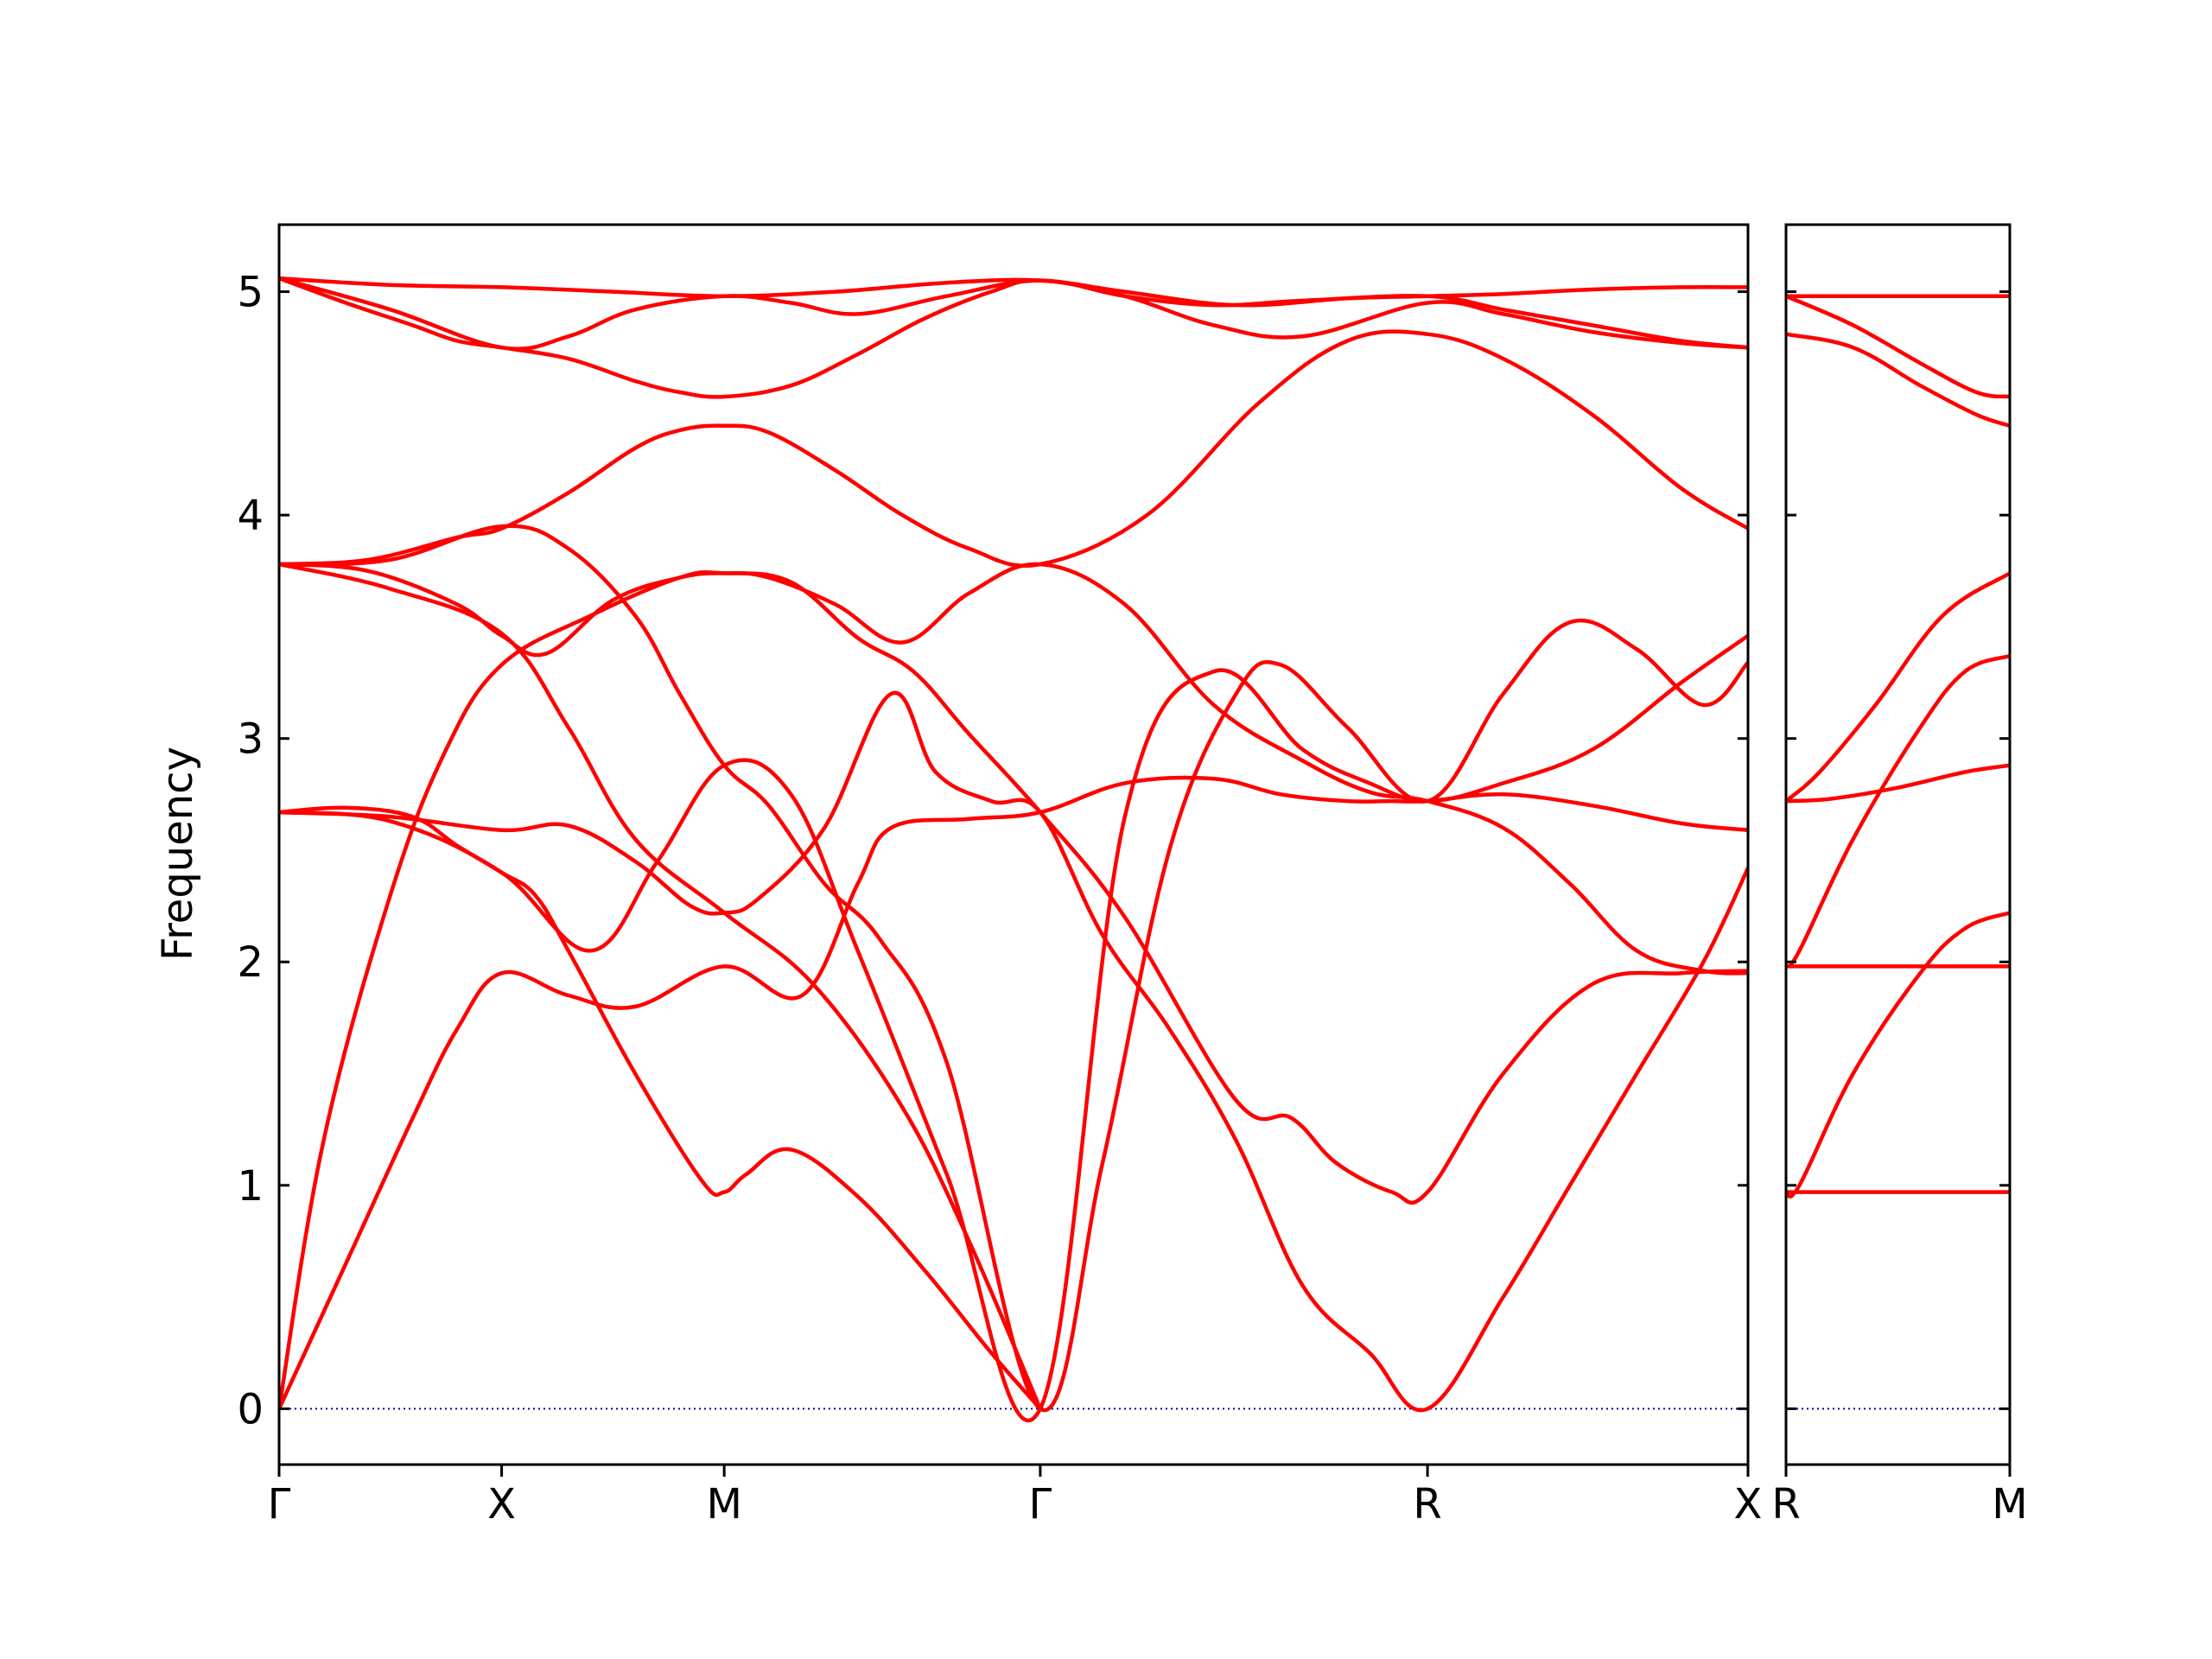  I want to click on plot-frame, so click(1898, 844).